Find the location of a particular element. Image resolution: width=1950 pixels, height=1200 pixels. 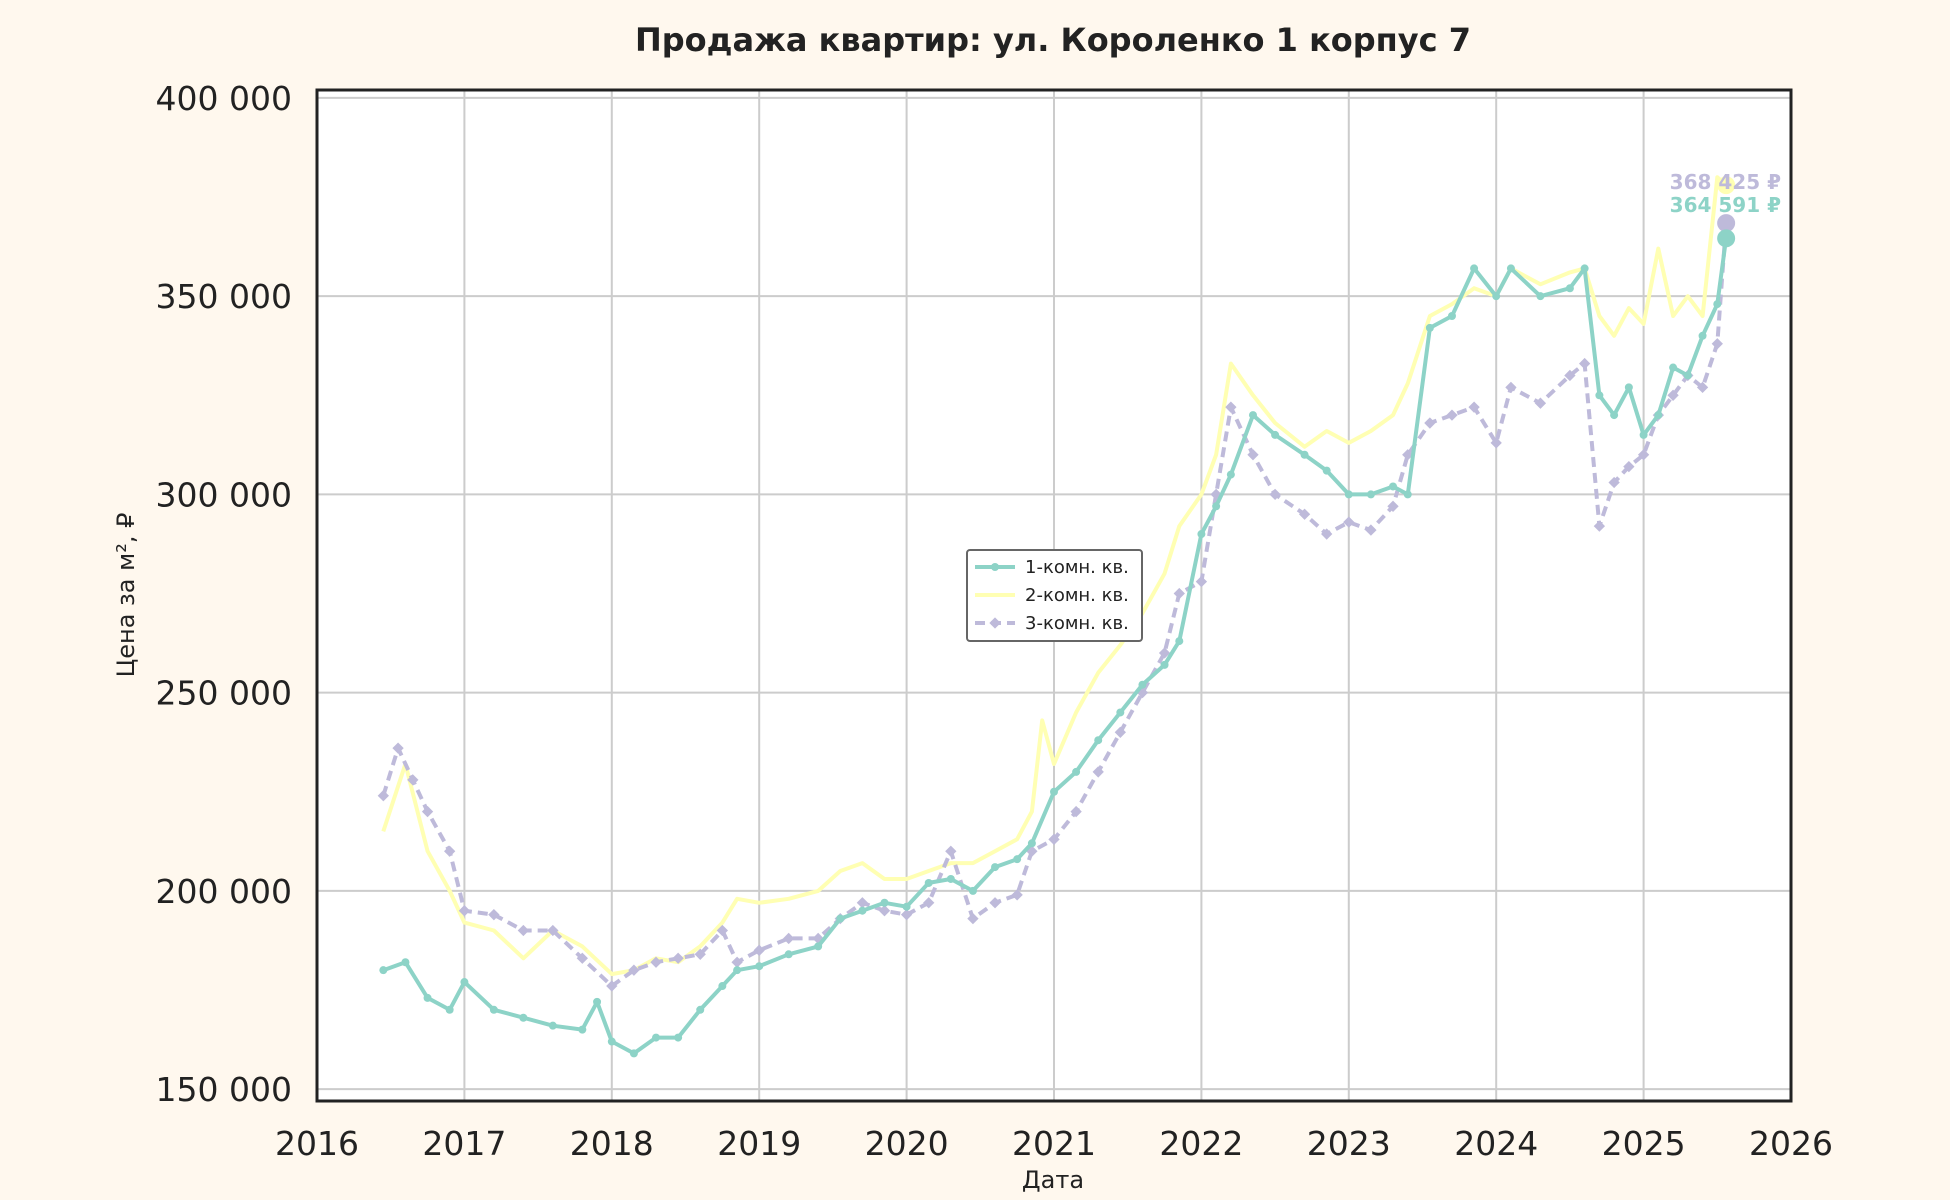

y-axis-label: Цена за м², ₽ is located at coordinates (126, 595).